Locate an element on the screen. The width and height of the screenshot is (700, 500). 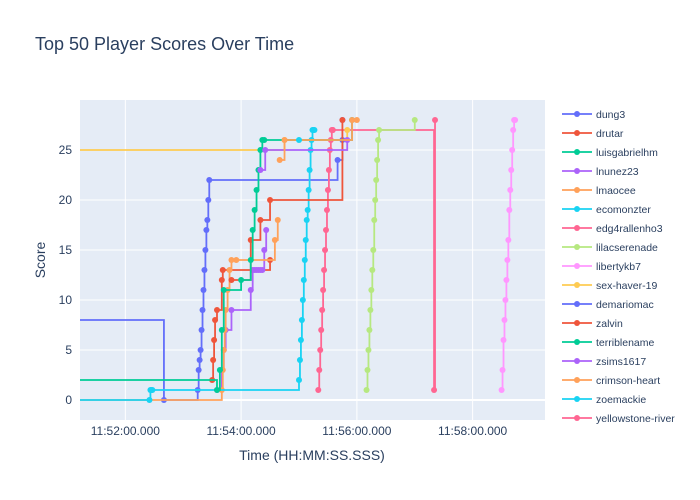
legend-item: dung3 is located at coordinates (593, 115).